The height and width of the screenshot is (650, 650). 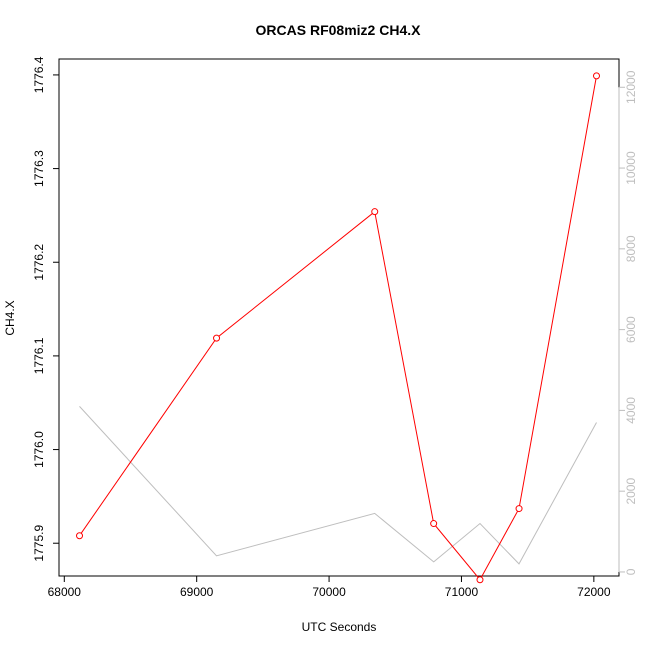 What do you see at coordinates (631, 410) in the screenshot?
I see `y2-tick-label: 4000` at bounding box center [631, 410].